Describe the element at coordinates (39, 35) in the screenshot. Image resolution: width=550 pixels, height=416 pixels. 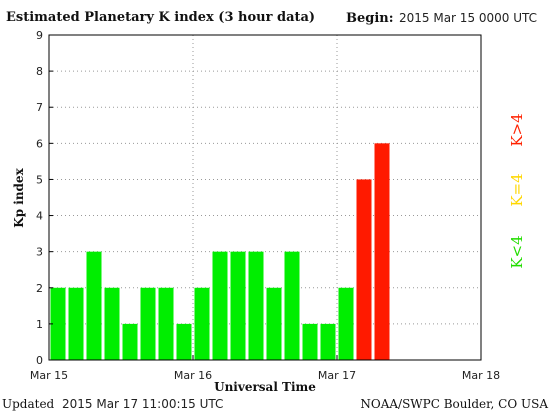
I see `y-tick-label: 9` at that location.